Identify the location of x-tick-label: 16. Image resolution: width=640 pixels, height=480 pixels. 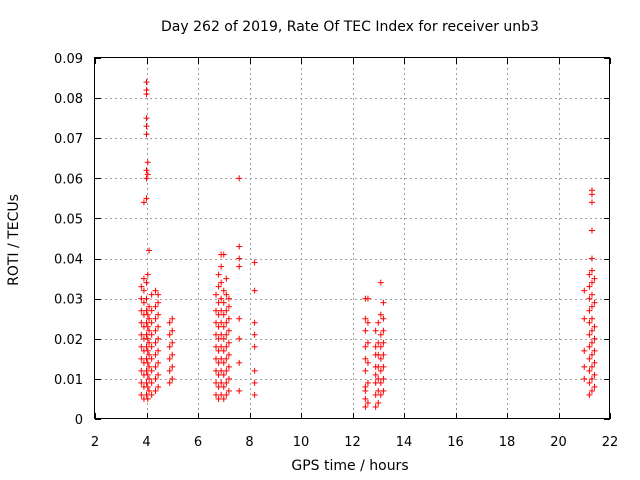
(455, 442).